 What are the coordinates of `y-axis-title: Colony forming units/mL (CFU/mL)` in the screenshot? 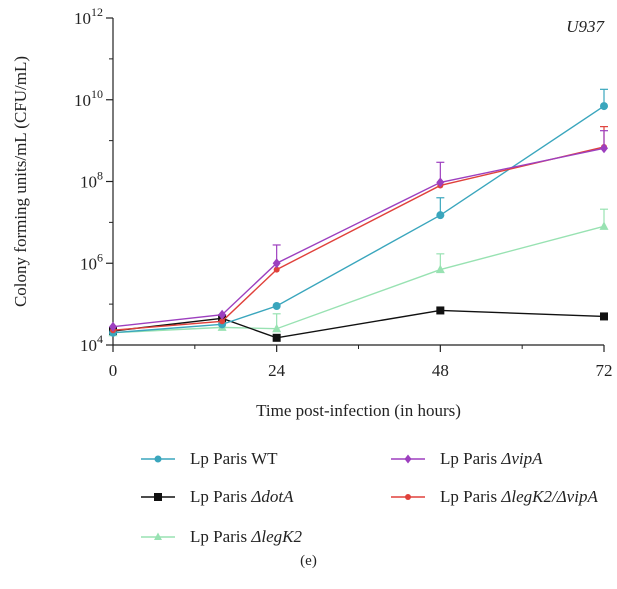 It's located at (20, 181).